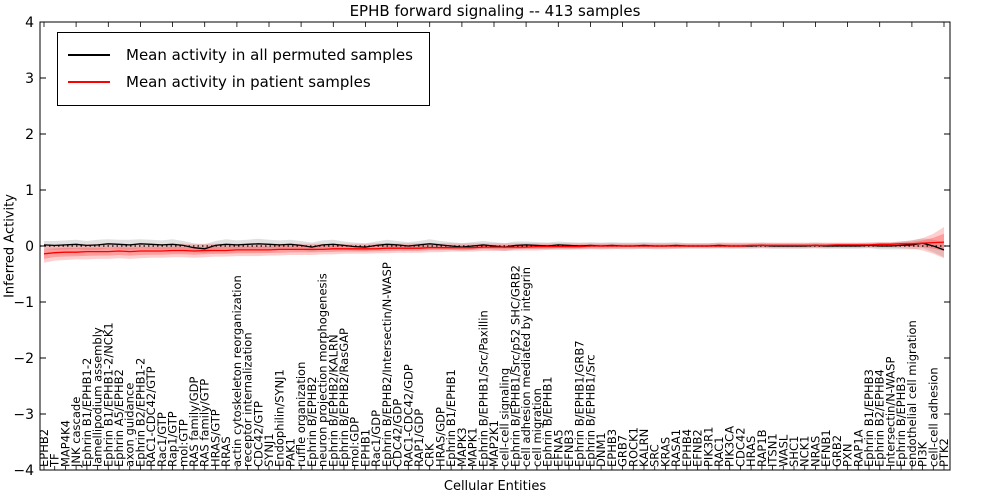 The width and height of the screenshot is (1000, 500). What do you see at coordinates (194, 422) in the screenshot?
I see `x-tick-label: RAS family/GDP` at bounding box center [194, 422].